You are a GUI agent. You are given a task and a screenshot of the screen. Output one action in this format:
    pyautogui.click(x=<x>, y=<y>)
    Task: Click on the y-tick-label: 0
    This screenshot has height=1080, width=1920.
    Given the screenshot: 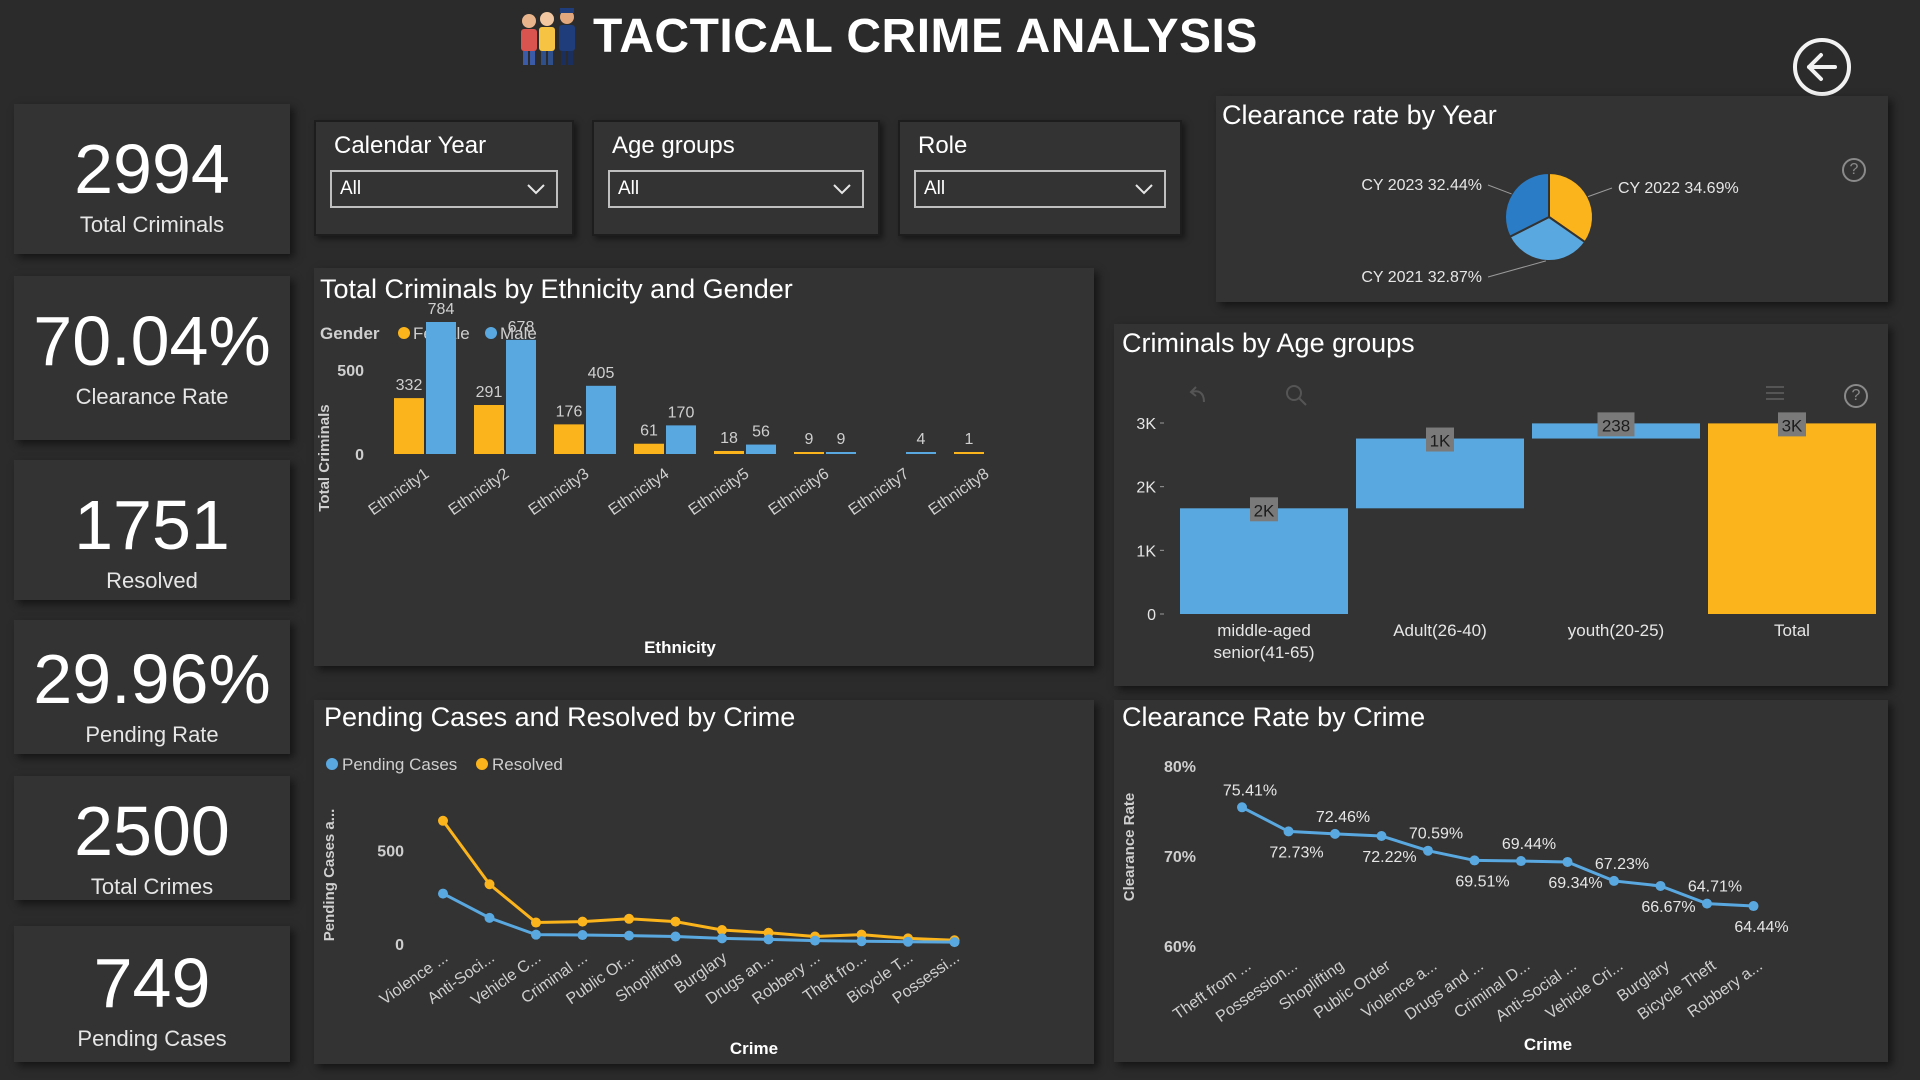 What is the action you would take?
    pyautogui.click(x=399, y=945)
    